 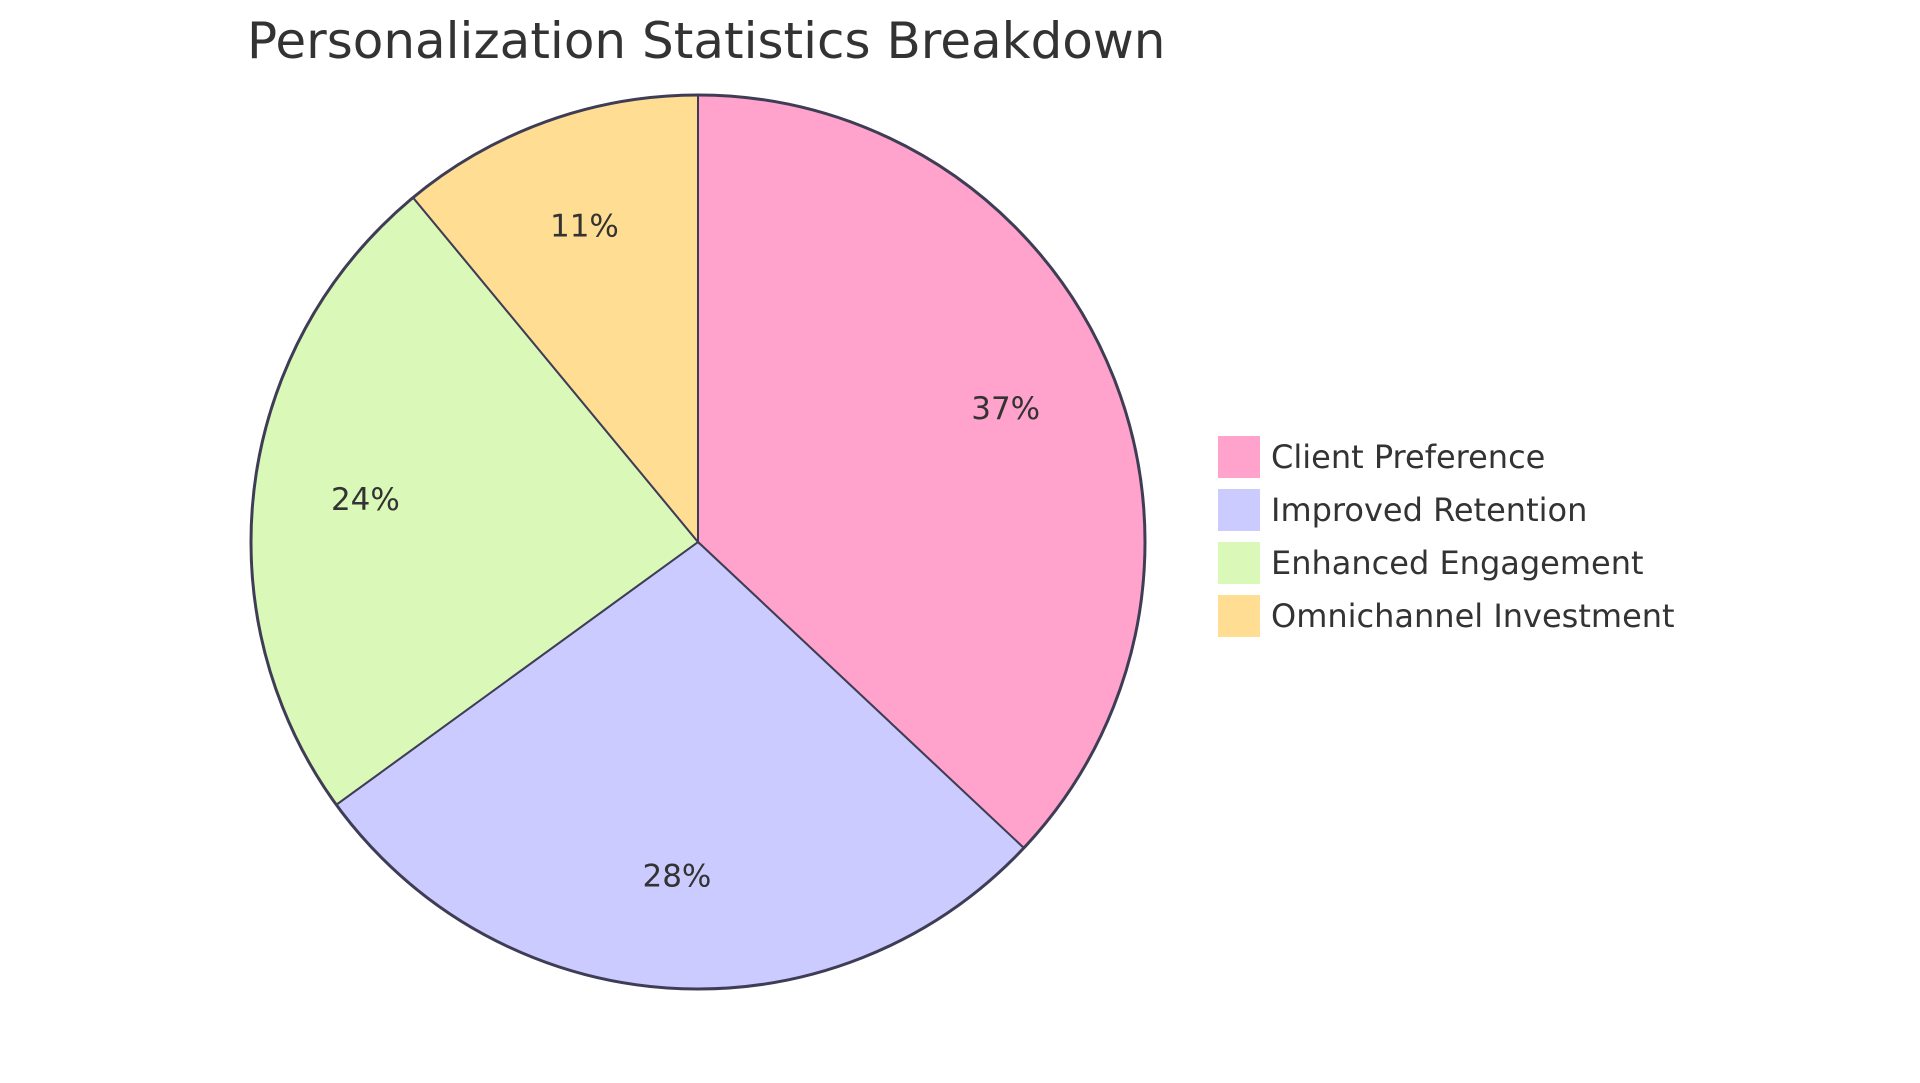 I want to click on legend-label: Client Preference, so click(x=1408, y=457).